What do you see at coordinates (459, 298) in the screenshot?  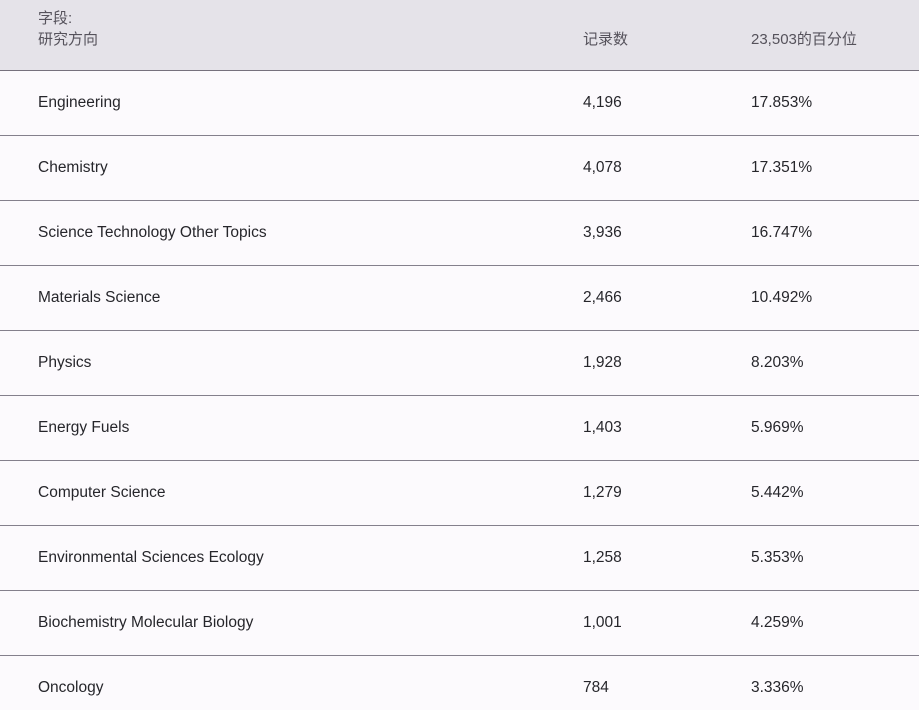 I see `table-row: Materials Science 2,466 10.492%` at bounding box center [459, 298].